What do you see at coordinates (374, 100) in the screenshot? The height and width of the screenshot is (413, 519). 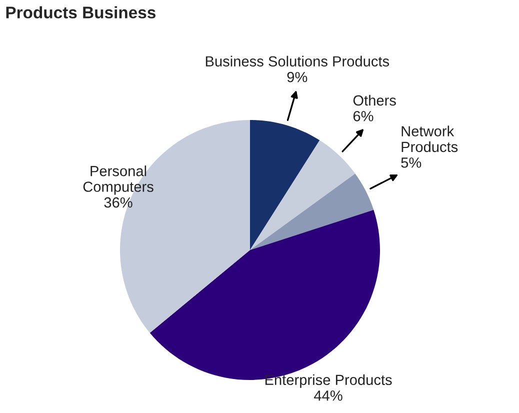 I see `slice-label: Others` at bounding box center [374, 100].